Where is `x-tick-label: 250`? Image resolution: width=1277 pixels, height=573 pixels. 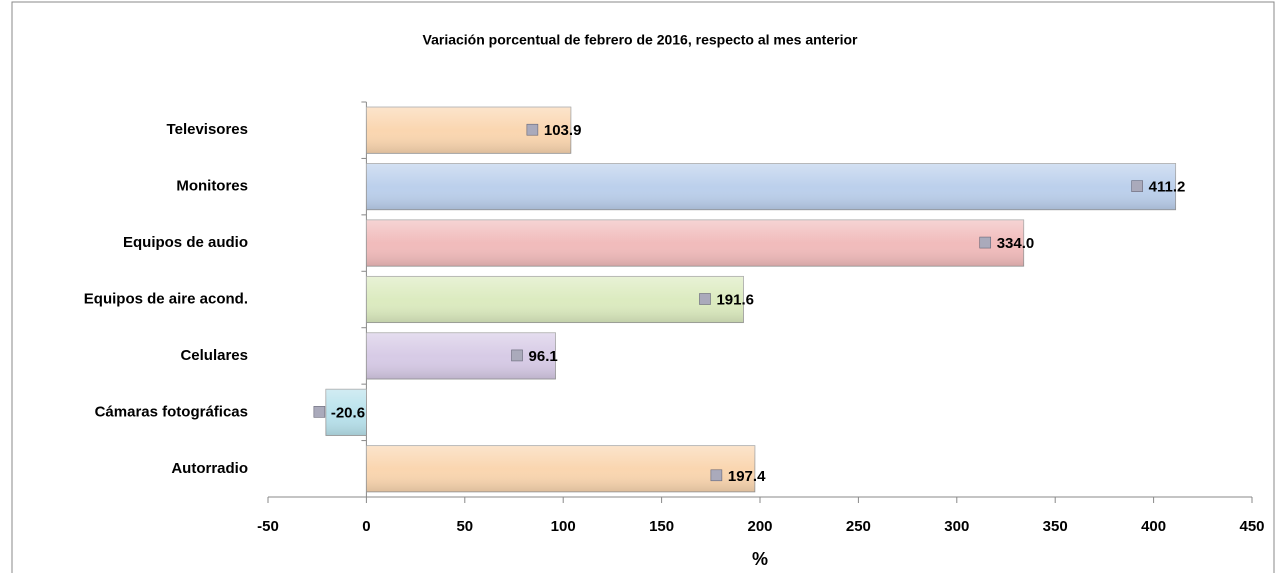 x-tick-label: 250 is located at coordinates (858, 526).